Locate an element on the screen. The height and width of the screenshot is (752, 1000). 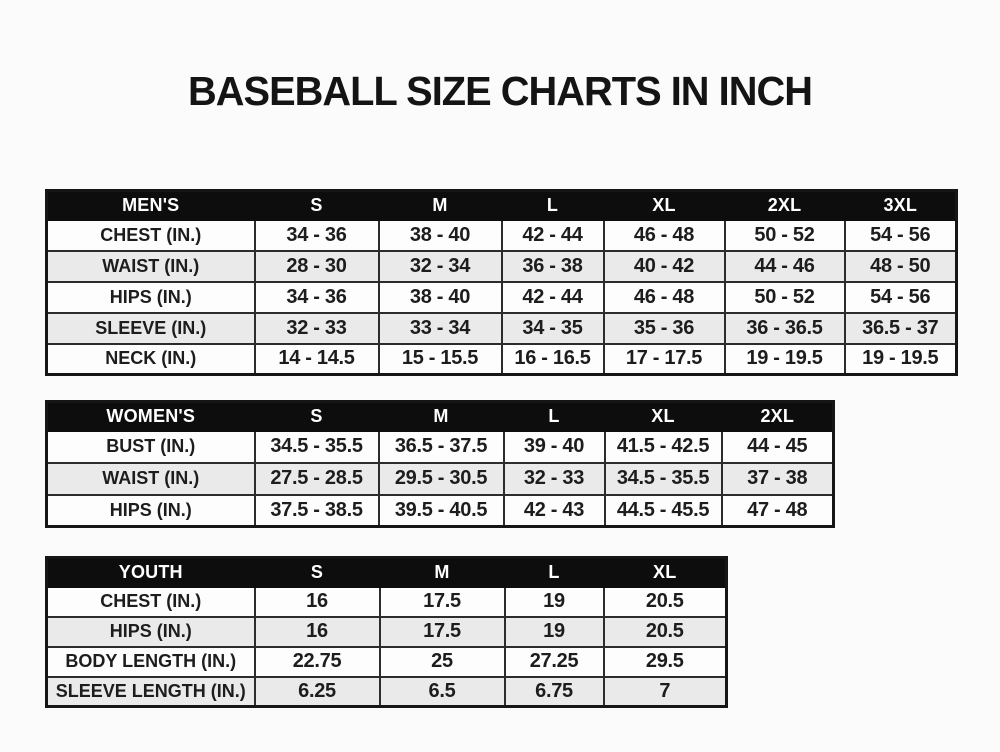
mens-size-col-2xl: 2XL is located at coordinates (784, 205).